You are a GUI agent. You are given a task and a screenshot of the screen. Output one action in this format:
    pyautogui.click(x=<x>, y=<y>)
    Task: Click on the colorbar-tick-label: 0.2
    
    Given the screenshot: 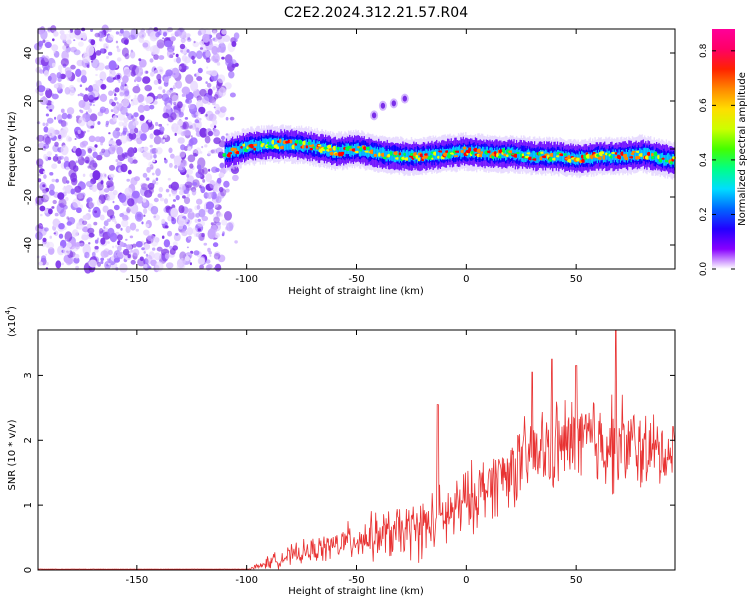 What is the action you would take?
    pyautogui.click(x=704, y=214)
    